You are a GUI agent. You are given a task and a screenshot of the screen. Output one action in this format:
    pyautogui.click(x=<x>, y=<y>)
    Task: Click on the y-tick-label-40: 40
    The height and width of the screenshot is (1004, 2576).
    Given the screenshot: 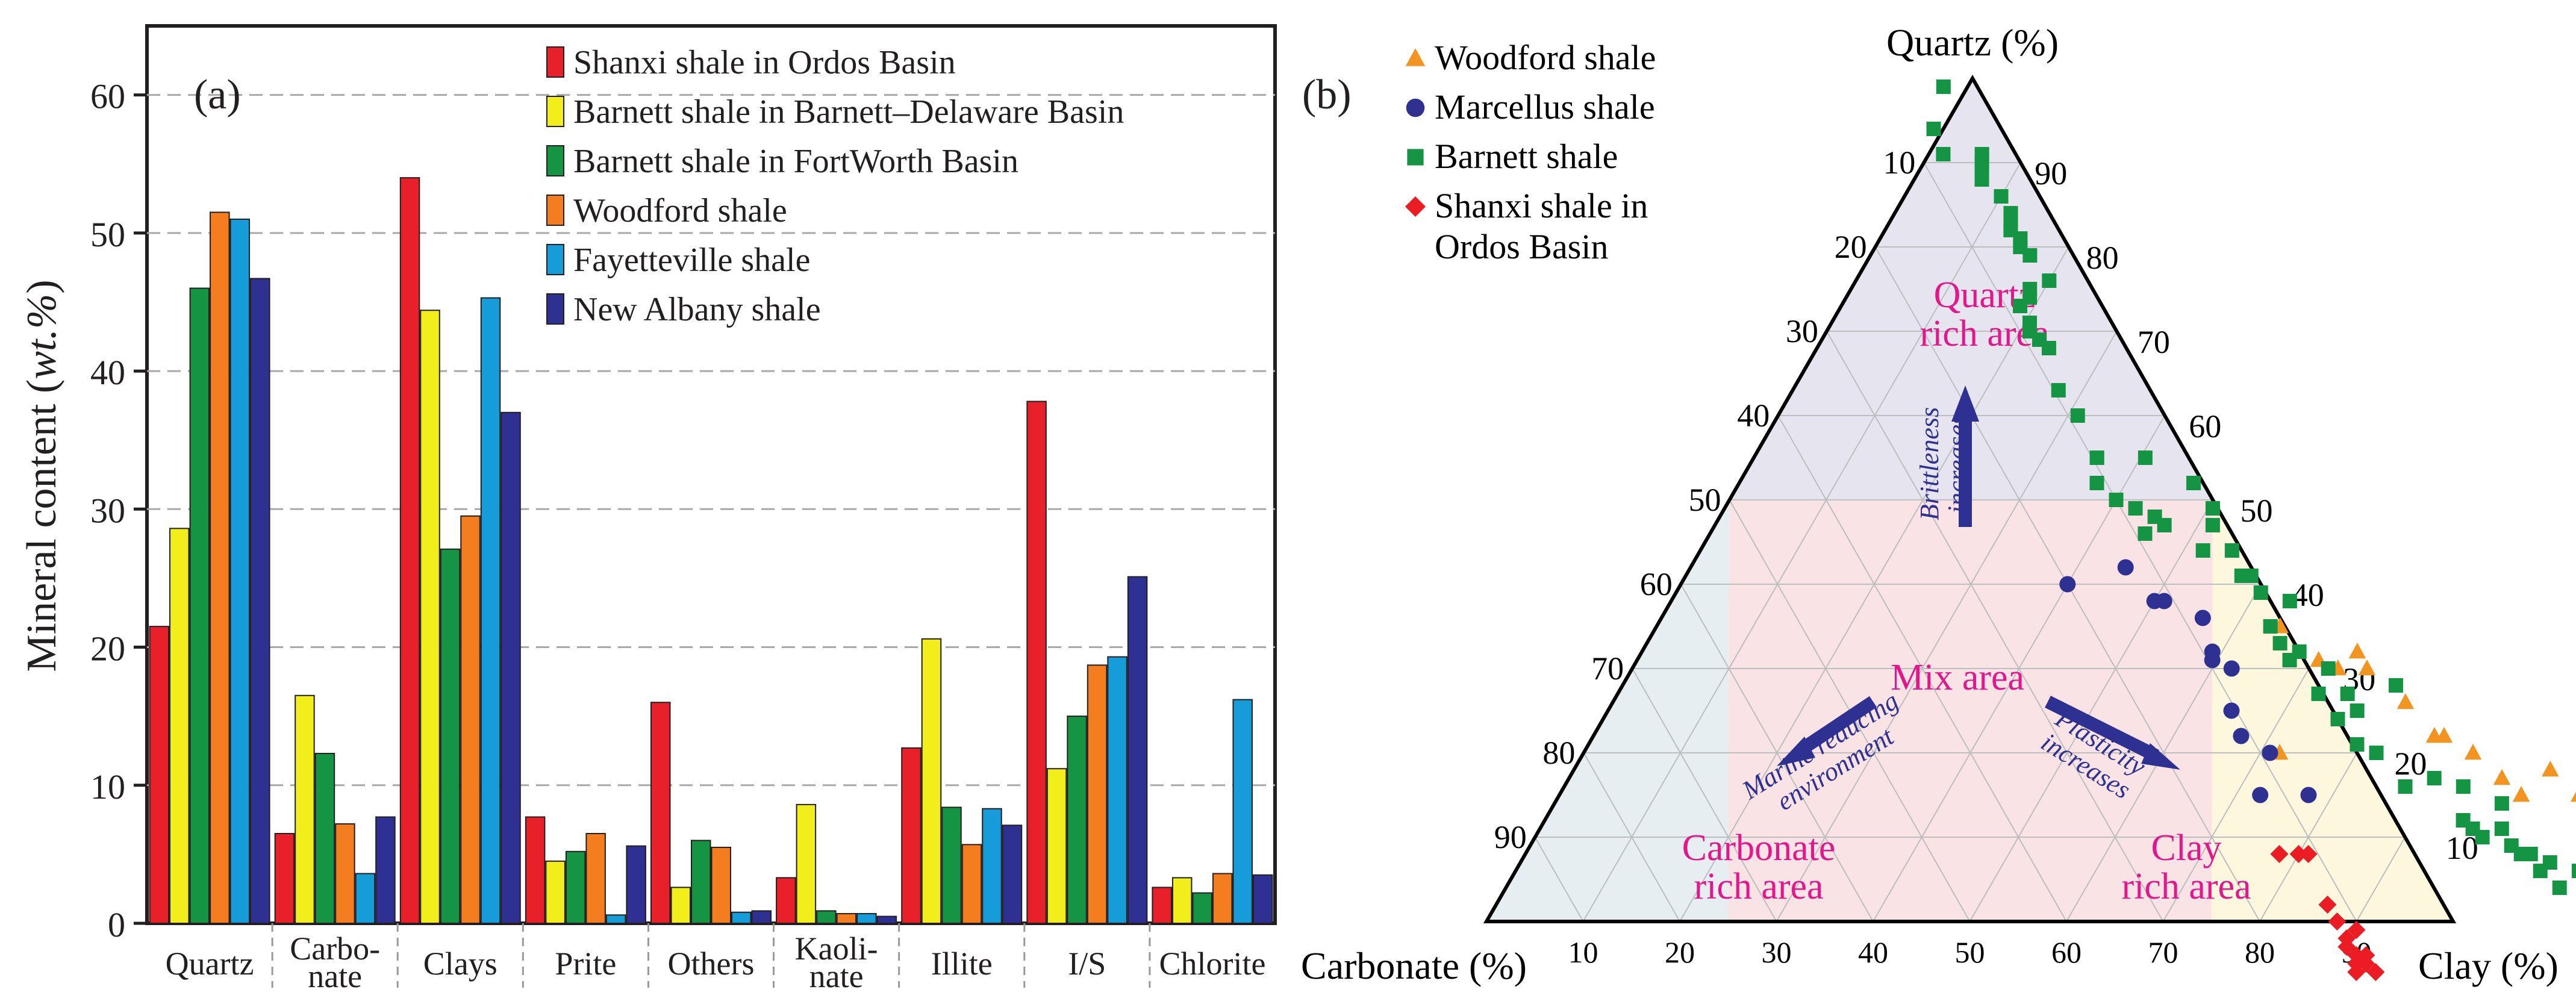 What is the action you would take?
    pyautogui.click(x=107, y=372)
    